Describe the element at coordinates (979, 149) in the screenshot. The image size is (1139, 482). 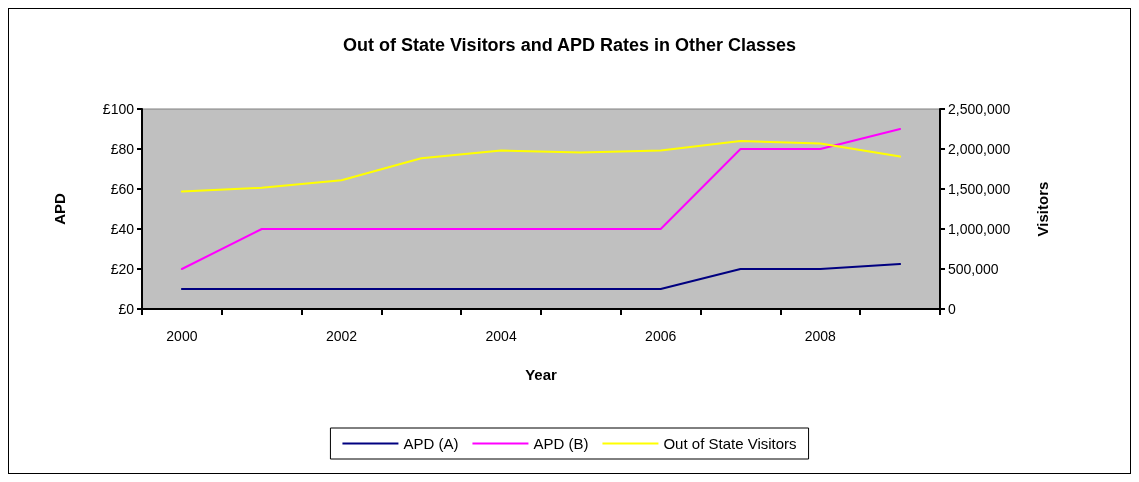
I see `y2-tick-label: 2,000,000` at that location.